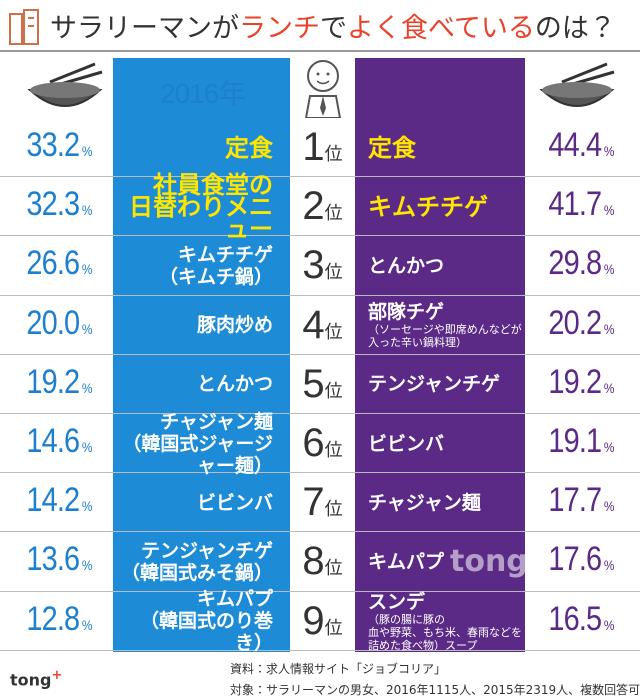  Describe the element at coordinates (575, 618) in the screenshot. I see `value: 16.5` at that location.